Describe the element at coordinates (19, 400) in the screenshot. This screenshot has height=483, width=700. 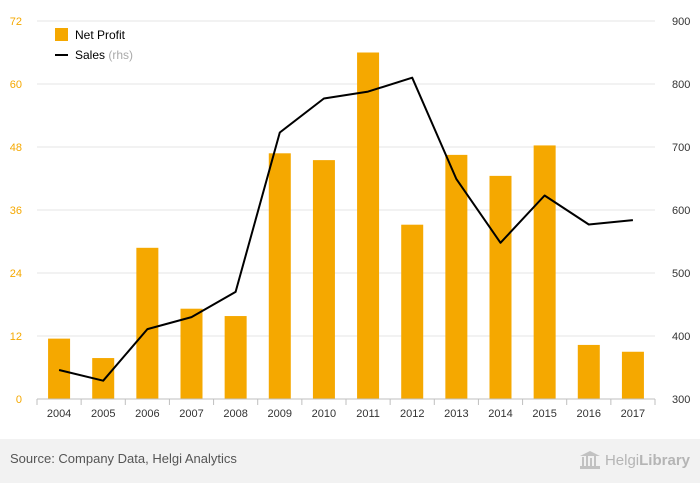
I see `y-left-tick-label: 0` at that location.